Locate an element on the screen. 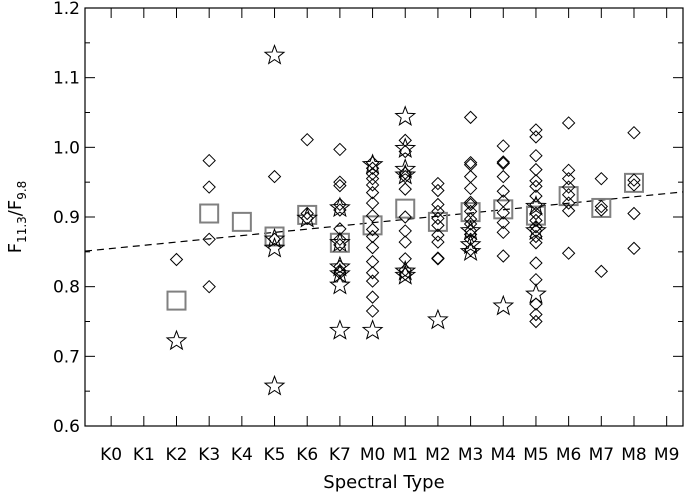  x-tick-label: M1 is located at coordinates (404, 455).